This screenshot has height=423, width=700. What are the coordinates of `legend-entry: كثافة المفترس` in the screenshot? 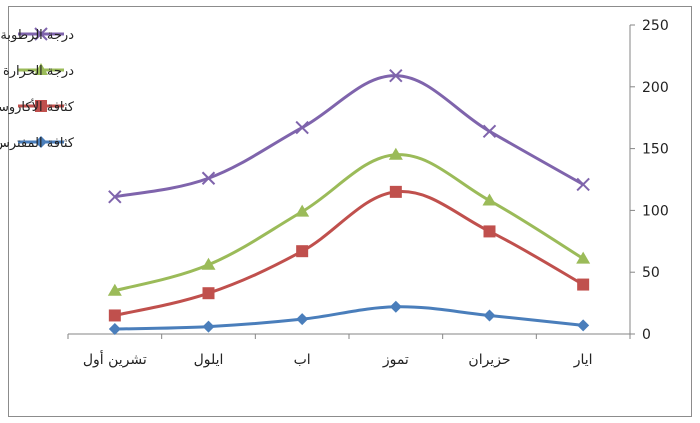 It's located at (37, 143).